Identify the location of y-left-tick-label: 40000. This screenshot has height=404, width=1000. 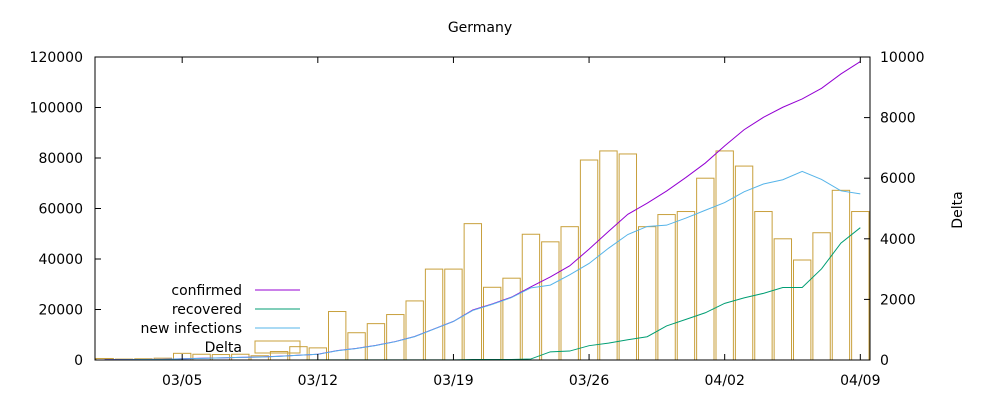
(60, 260).